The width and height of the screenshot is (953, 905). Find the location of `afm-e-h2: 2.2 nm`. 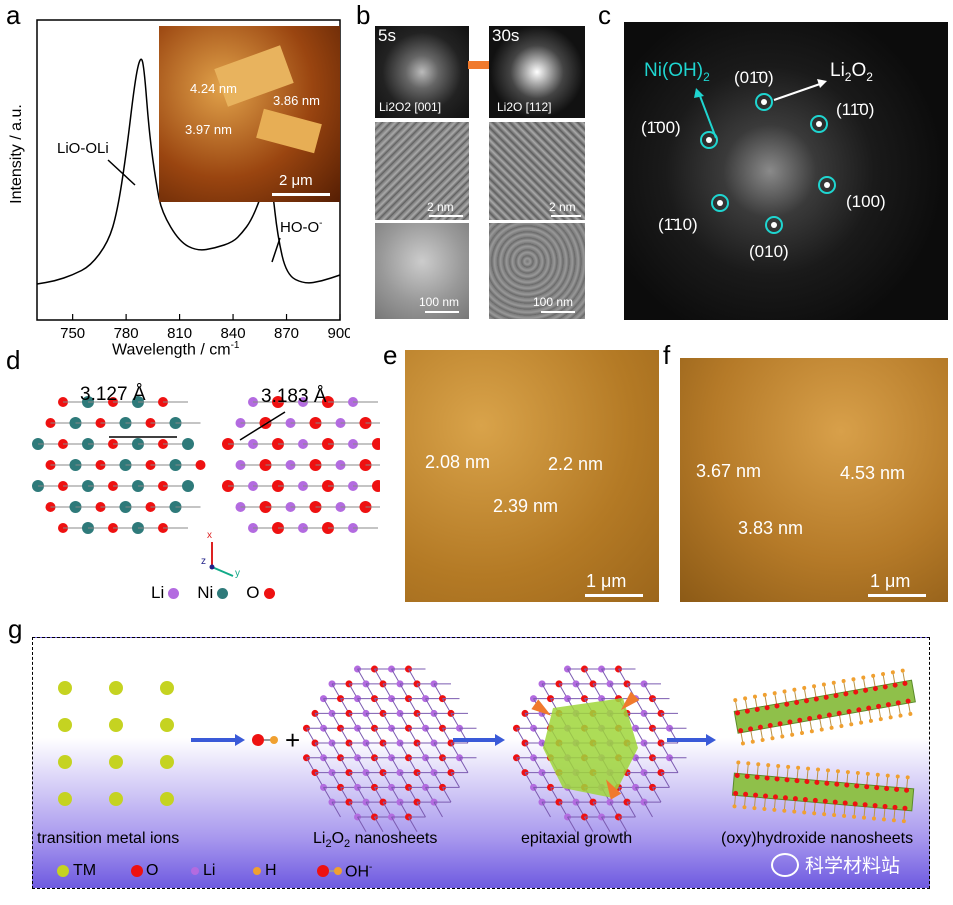

afm-e-h2: 2.2 nm is located at coordinates (576, 464).